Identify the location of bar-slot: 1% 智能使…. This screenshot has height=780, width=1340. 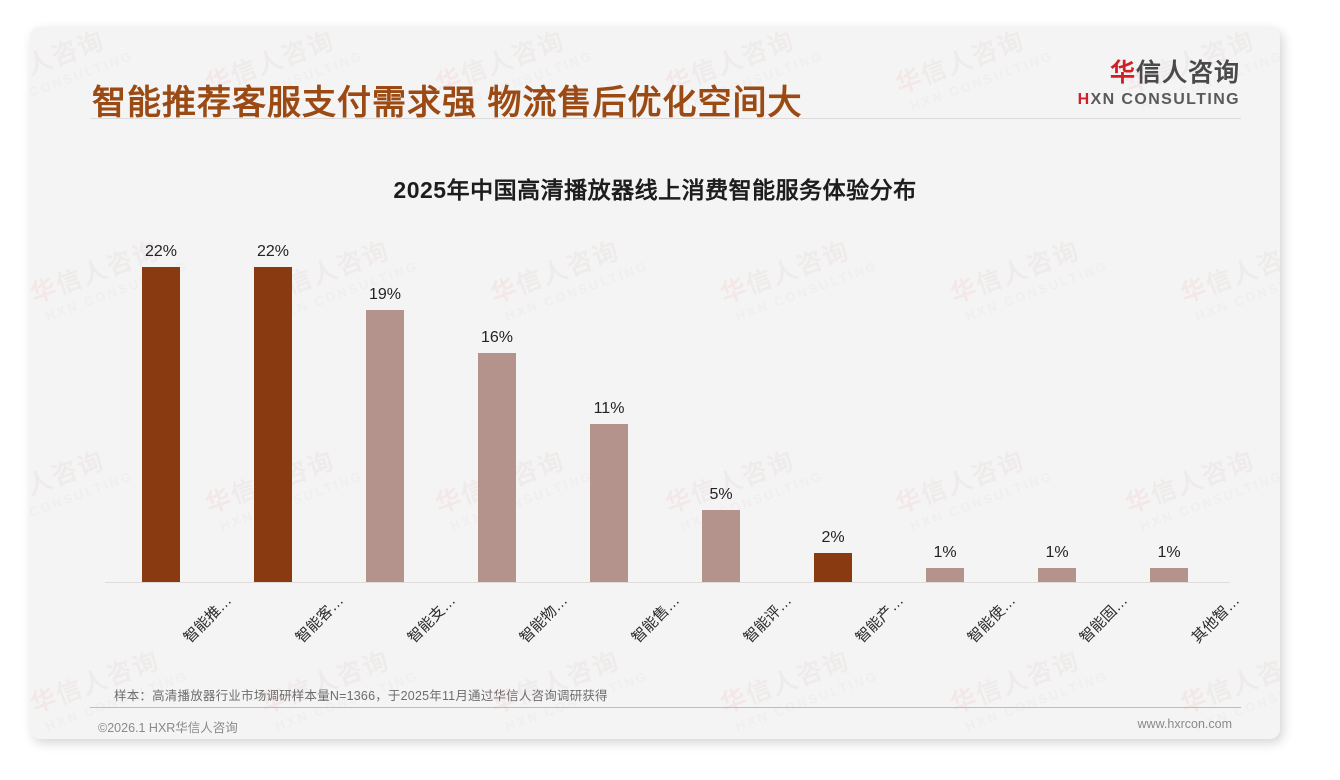
(954, 442).